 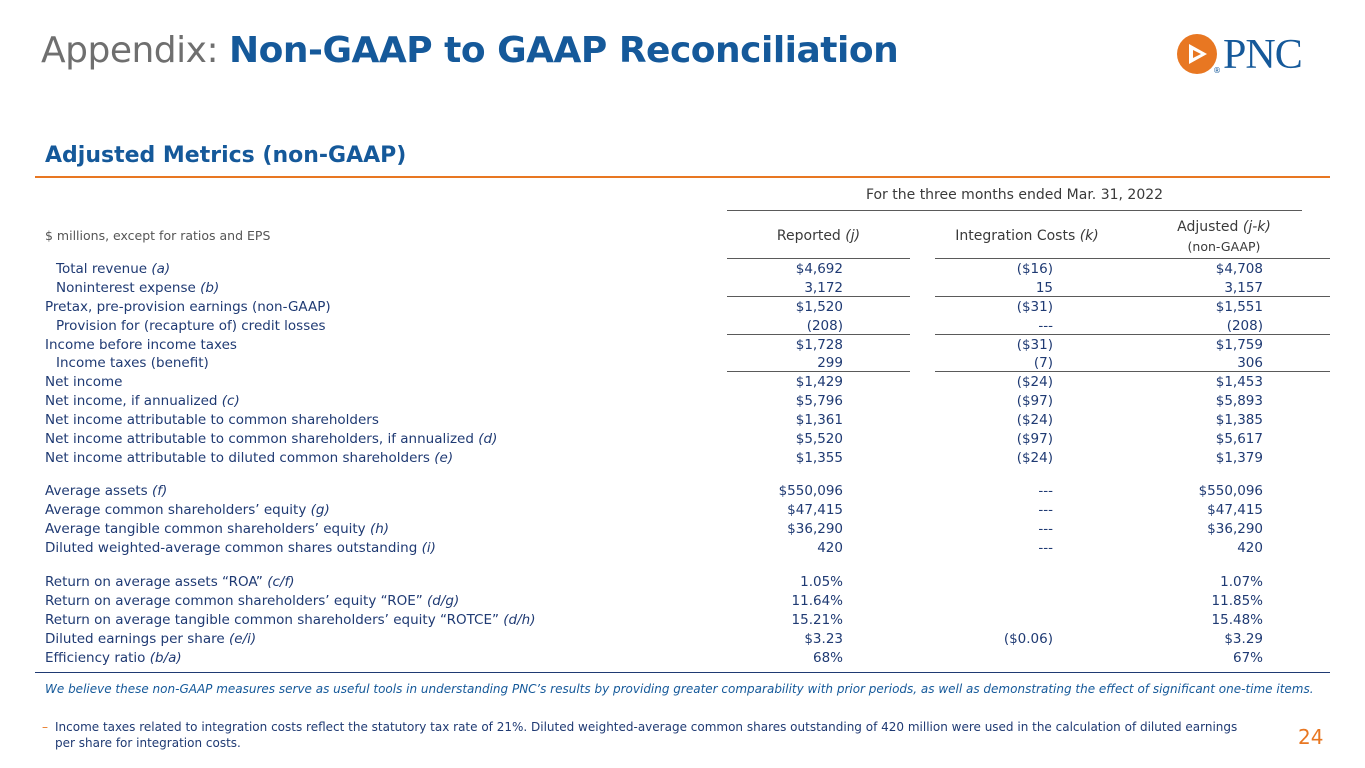 I want to click on integration-costs-value: (7), so click(x=1043, y=363).